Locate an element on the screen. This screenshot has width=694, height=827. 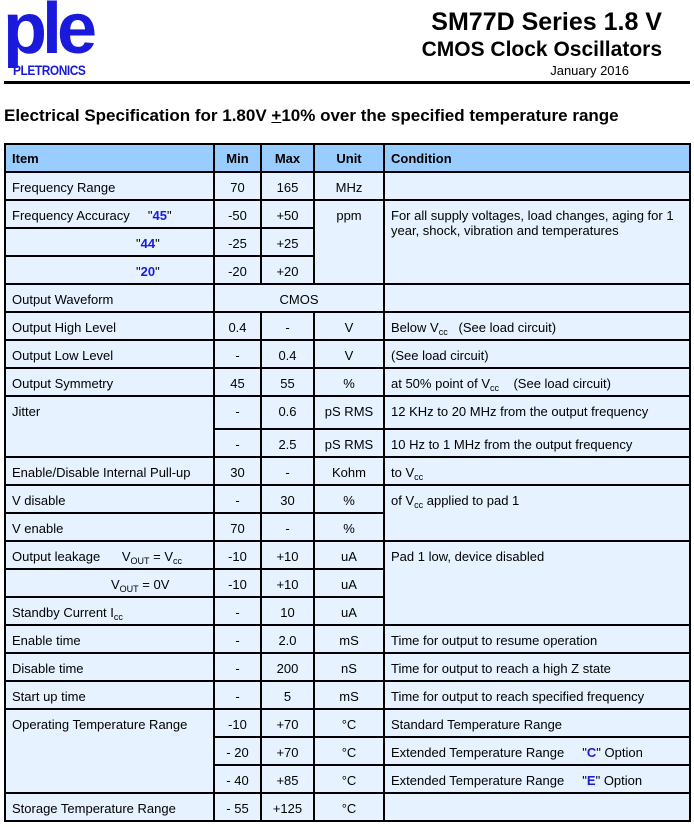
col-max: Max is located at coordinates (287, 158).